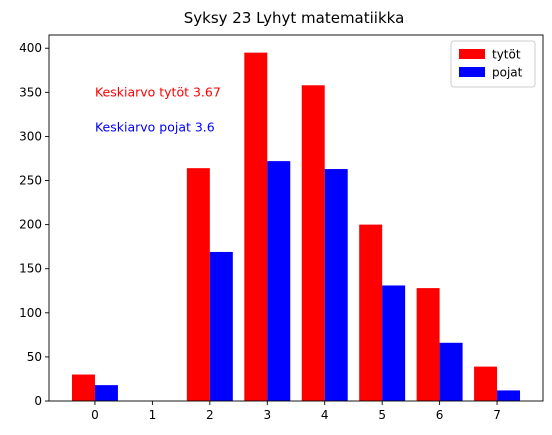  Describe the element at coordinates (267, 415) in the screenshot. I see `x-tick-label: 3` at that location.